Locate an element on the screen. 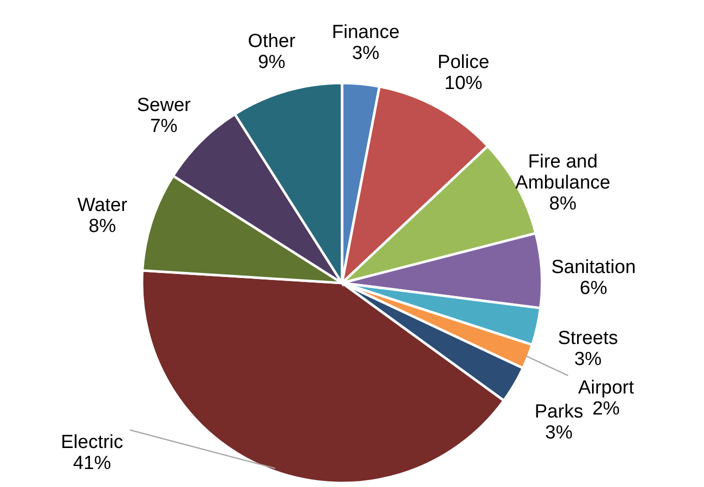  data-label: 2% is located at coordinates (606, 409).